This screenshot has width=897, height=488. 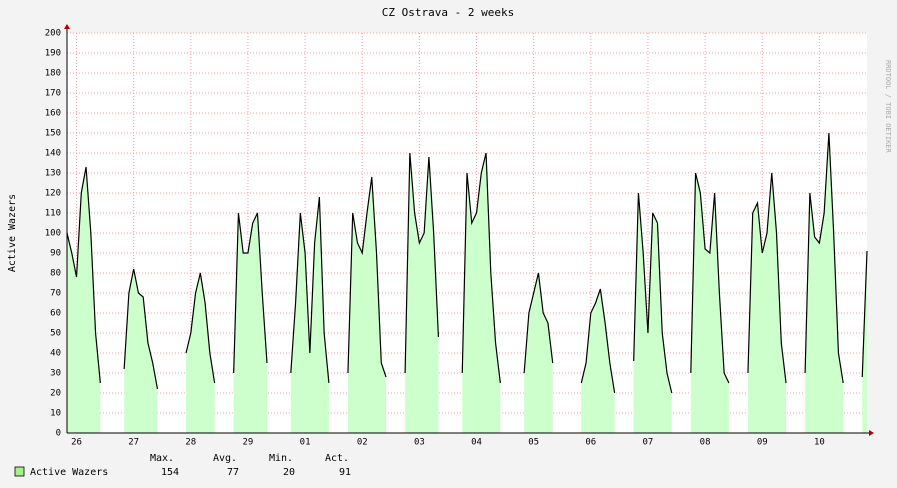 I want to click on x-tick-label: 26, so click(x=76, y=443).